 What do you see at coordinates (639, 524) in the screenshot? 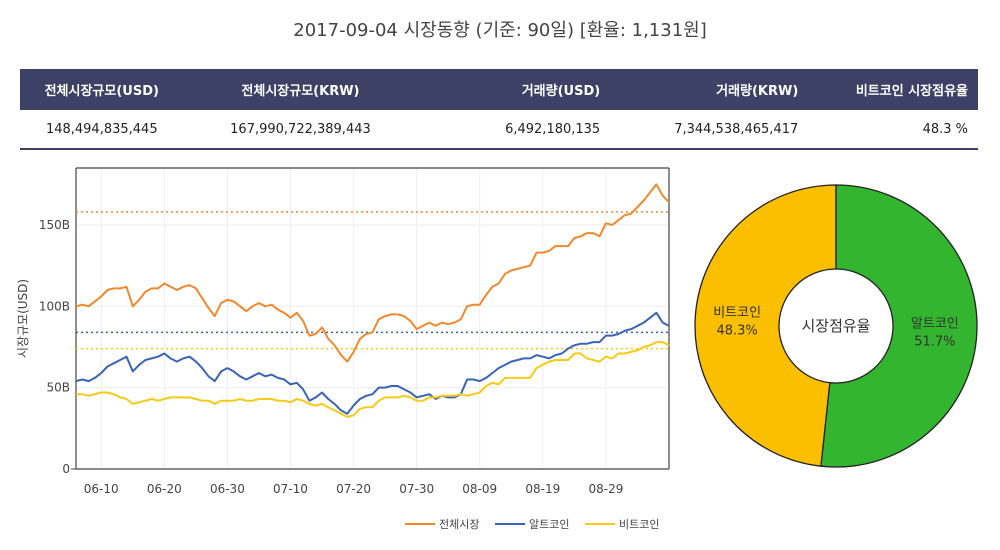
I see `legend-label: 비트코인` at bounding box center [639, 524].